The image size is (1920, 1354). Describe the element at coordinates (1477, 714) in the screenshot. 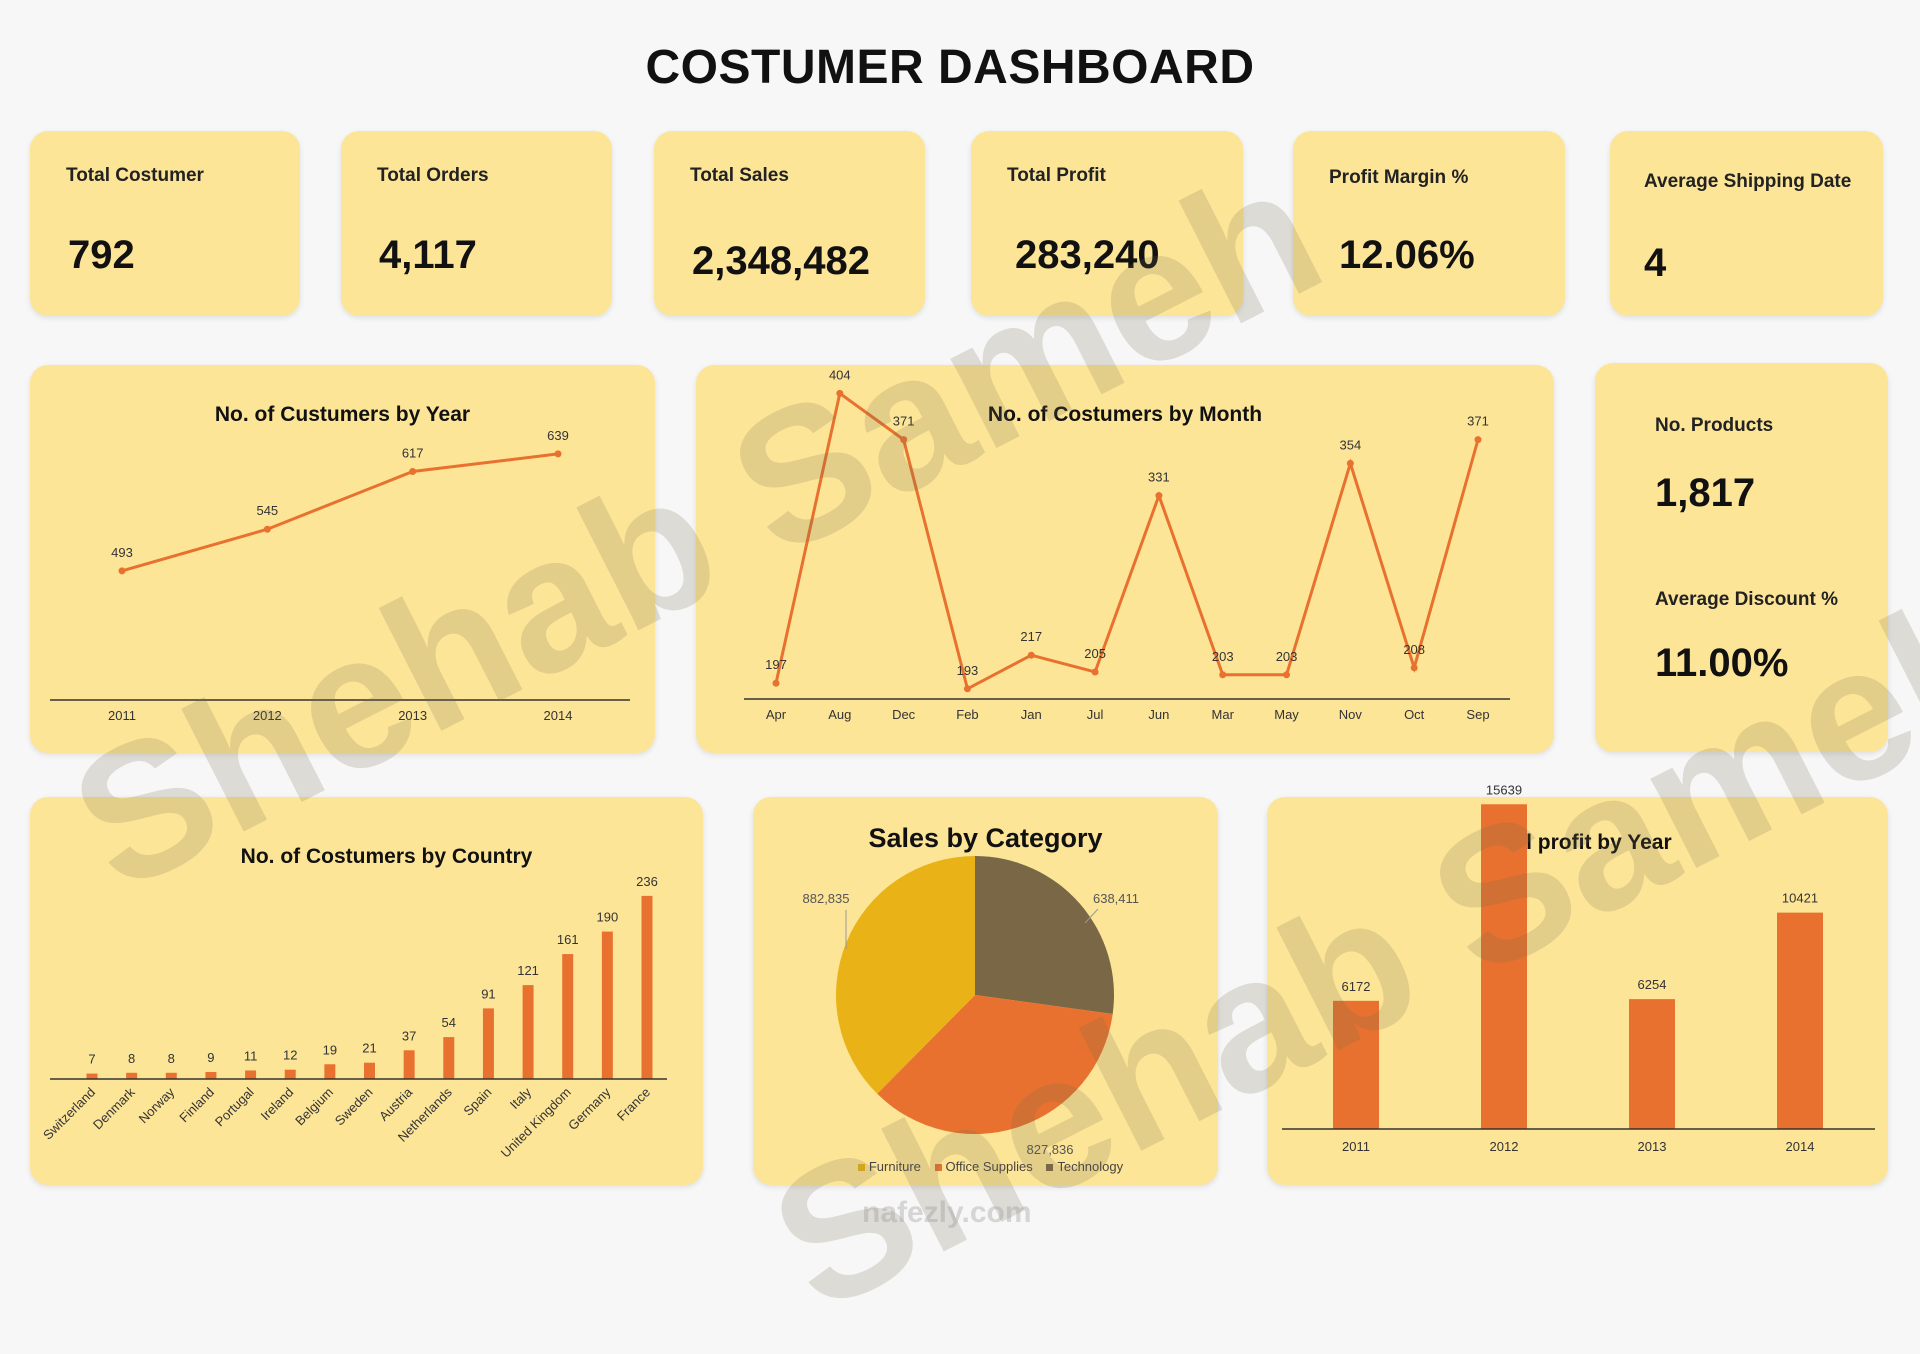

I see `x-tick-label: Sep` at that location.